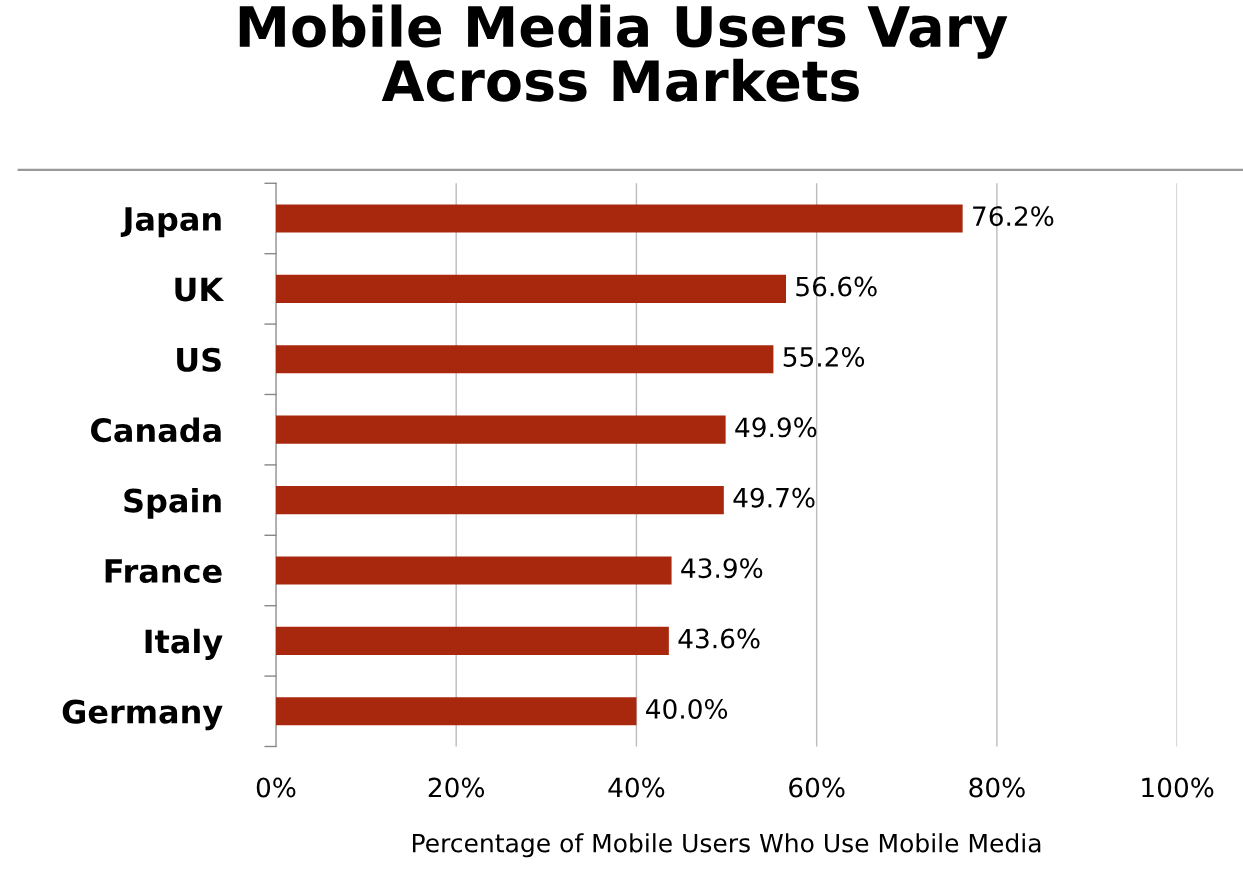 The image size is (1243, 894). What do you see at coordinates (997, 787) in the screenshot?
I see `x-tick-label: 80%` at bounding box center [997, 787].